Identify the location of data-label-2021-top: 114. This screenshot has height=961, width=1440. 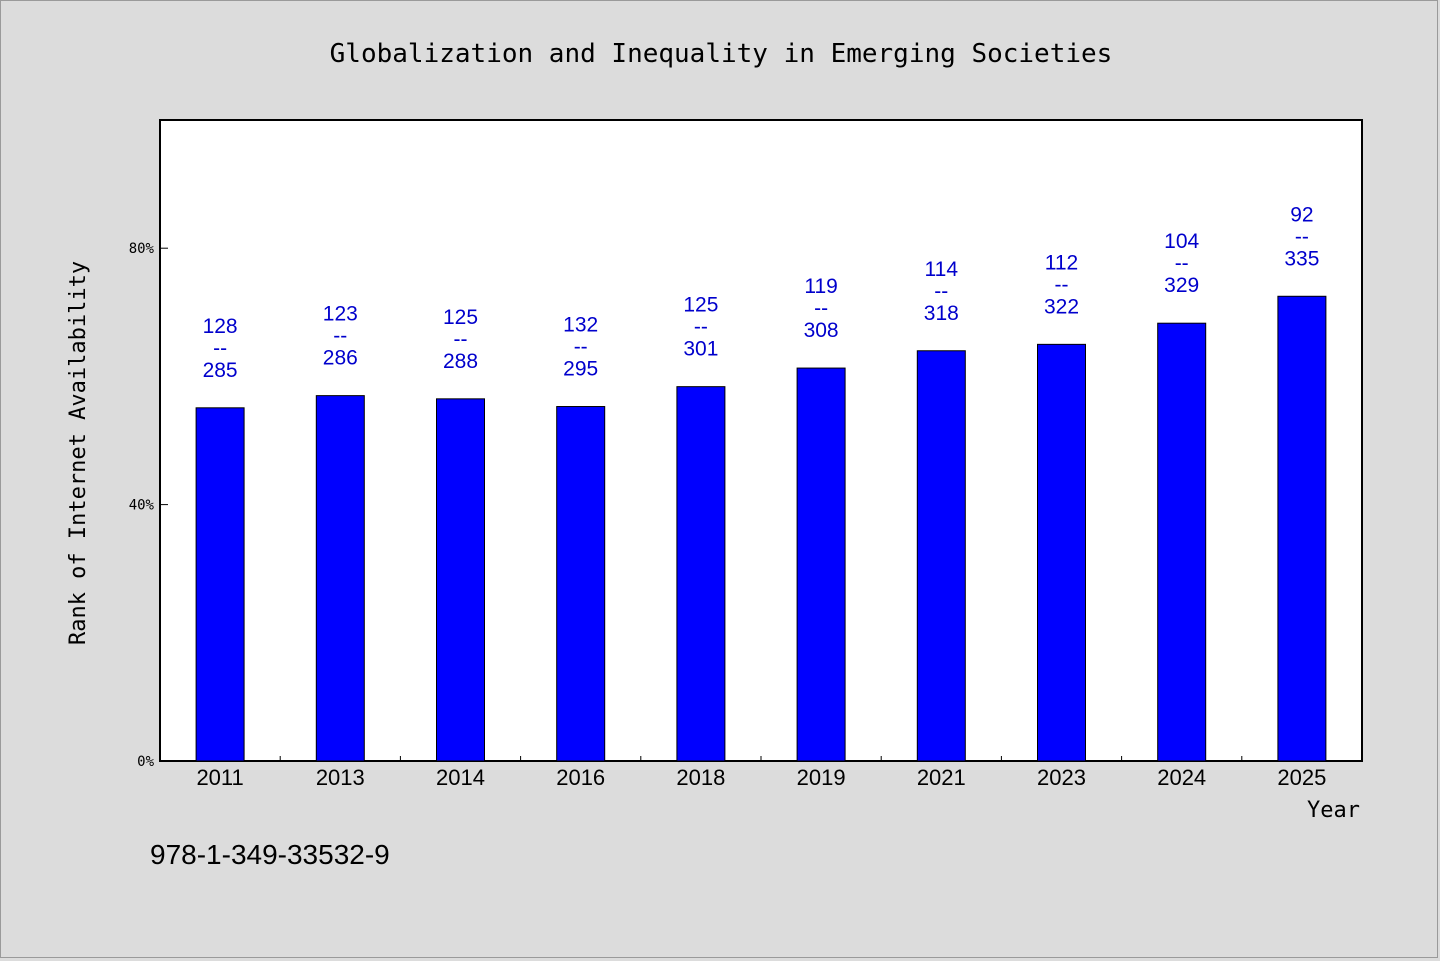
(942, 269).